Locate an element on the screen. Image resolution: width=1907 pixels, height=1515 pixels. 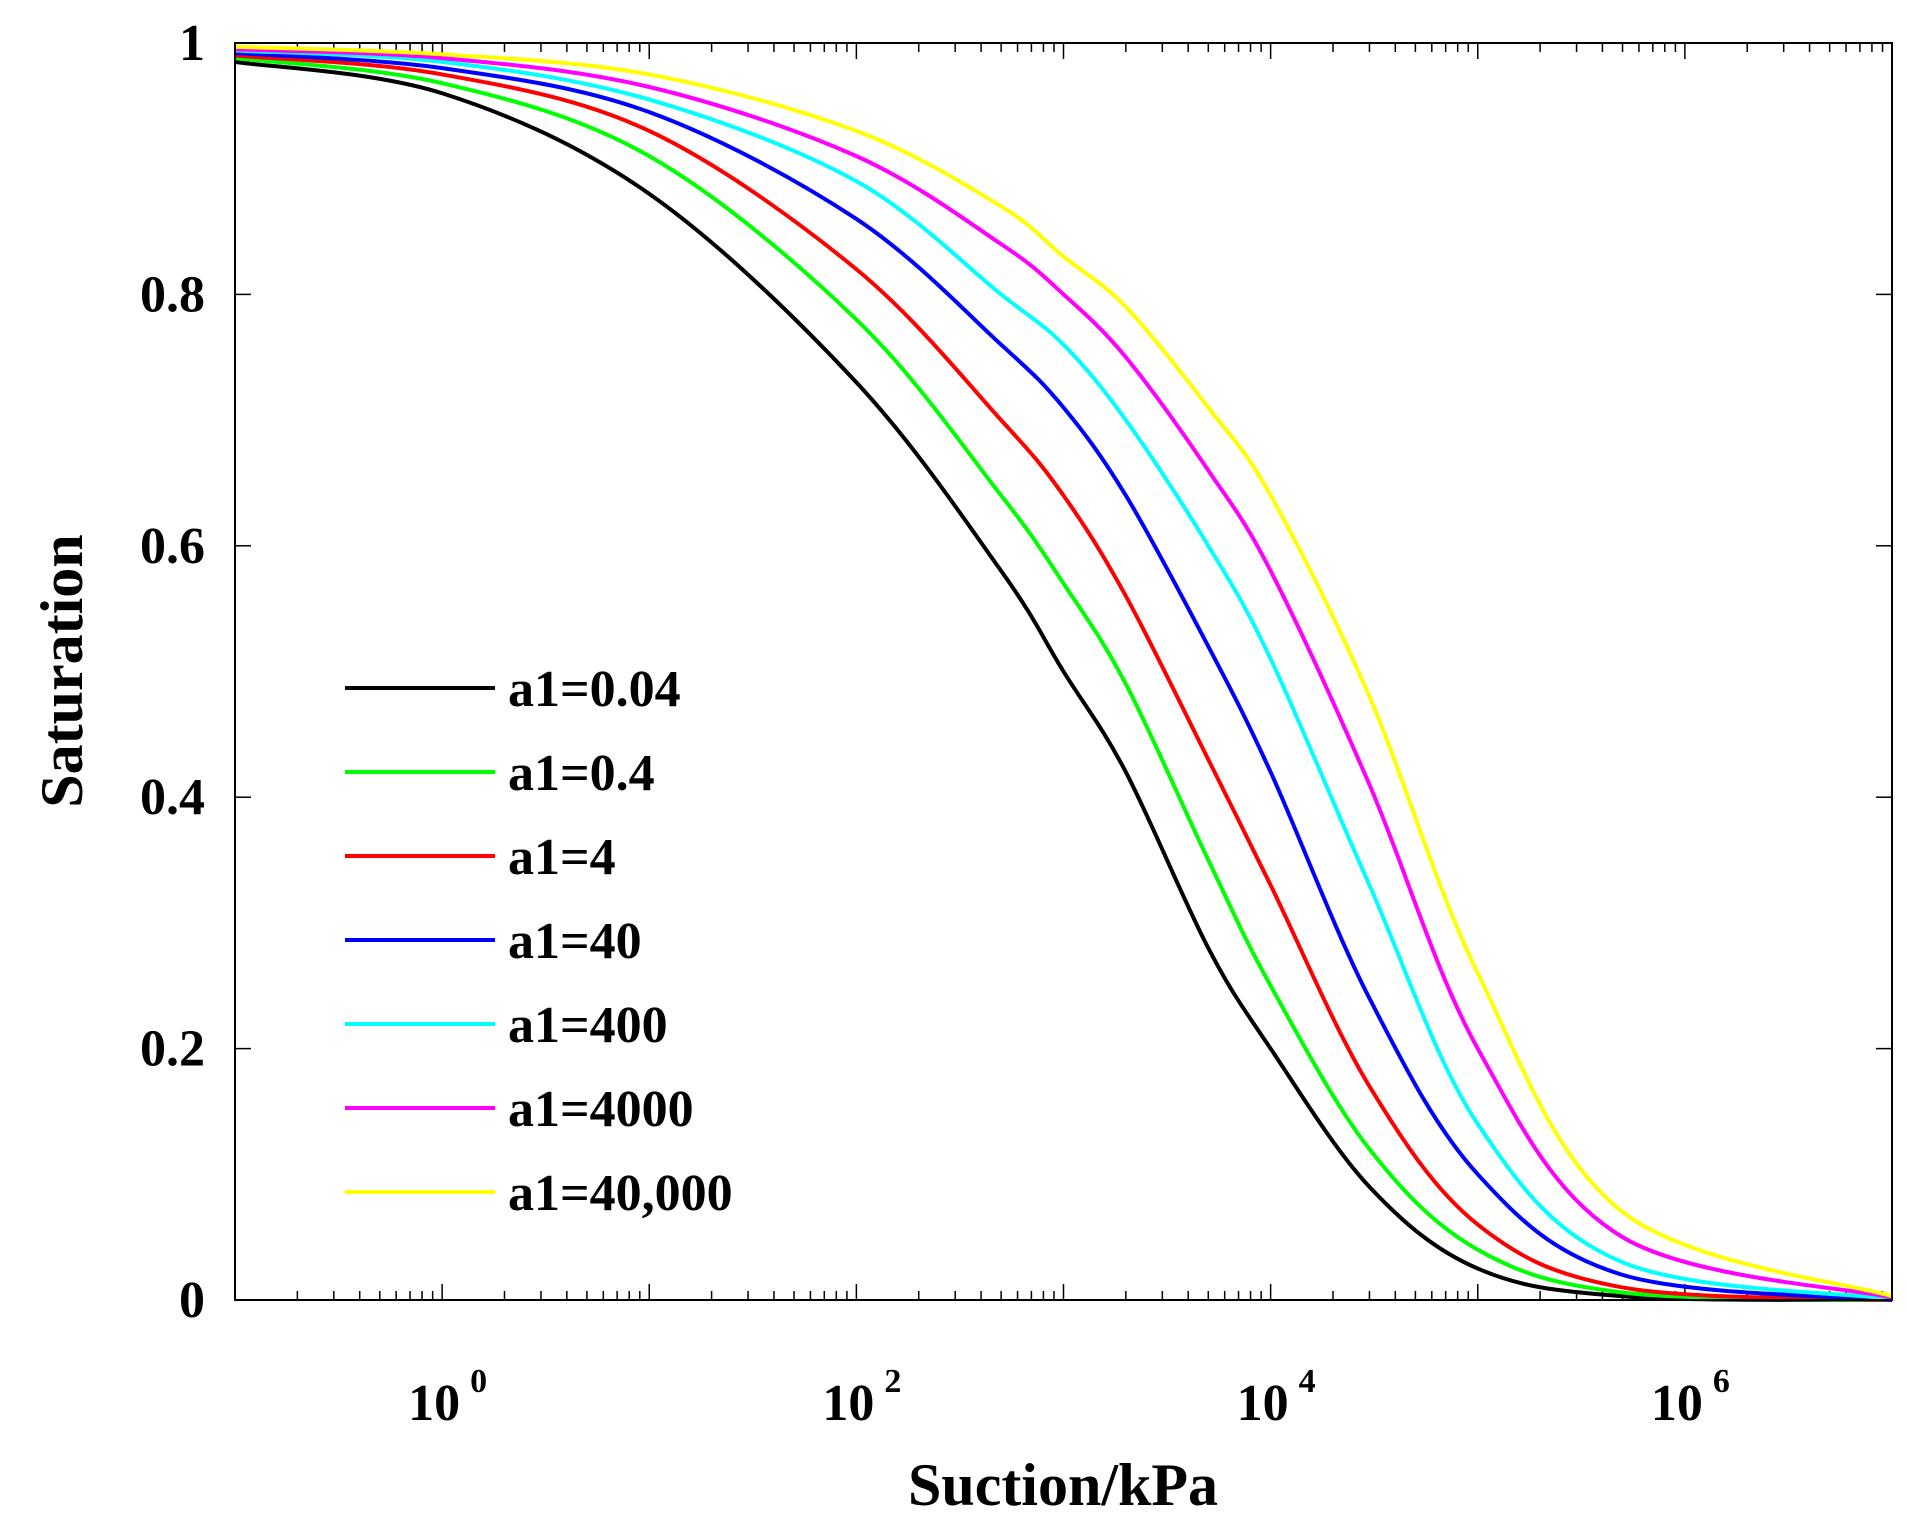
x-tick-exponent: 2 is located at coordinates (892, 1381).